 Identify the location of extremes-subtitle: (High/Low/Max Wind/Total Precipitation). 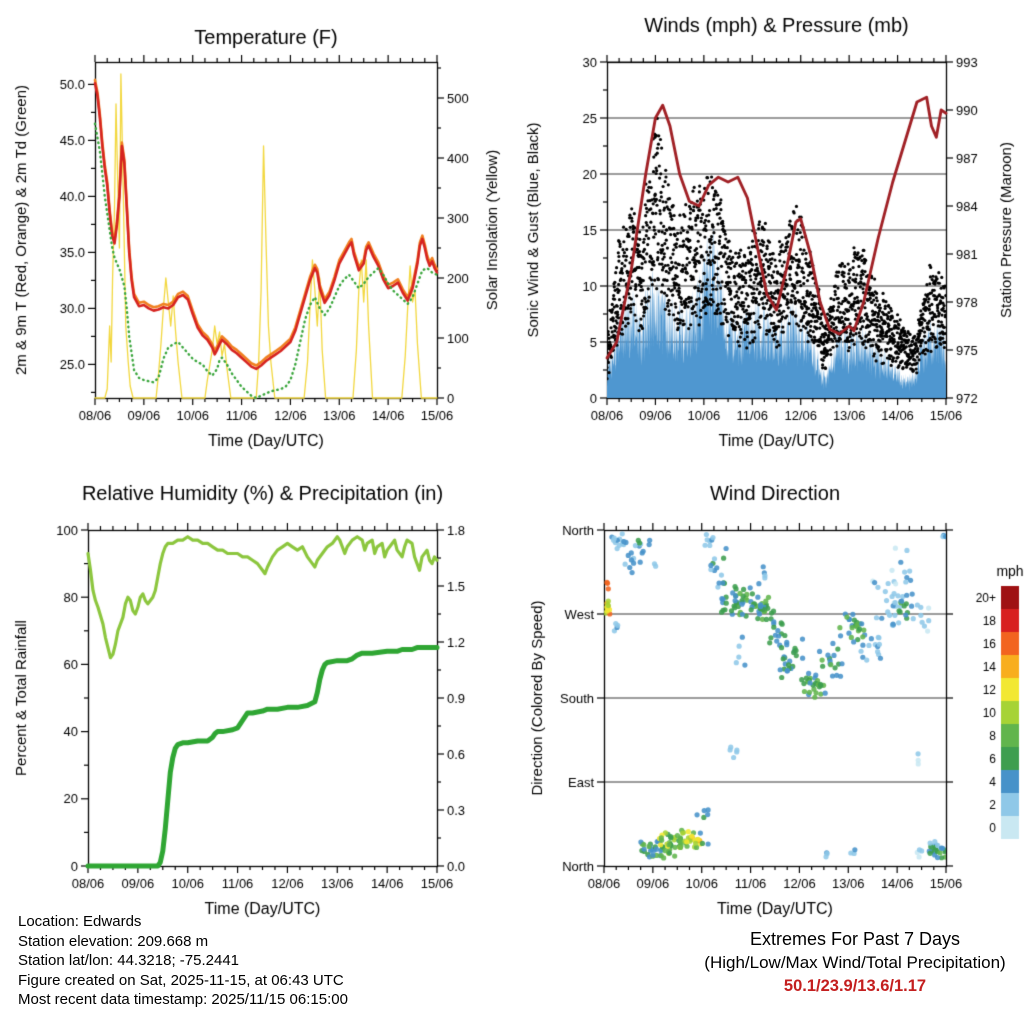
(855, 962).